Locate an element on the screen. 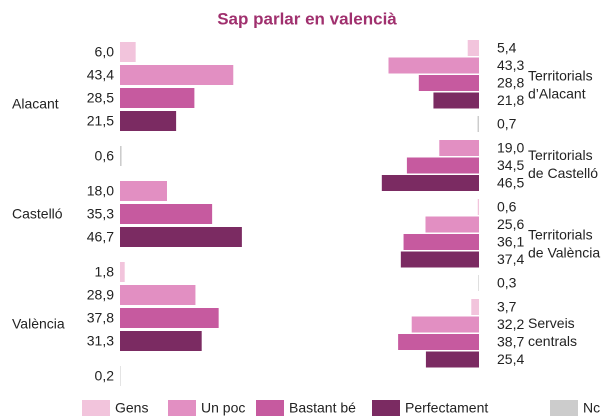 This screenshot has width=615, height=420. value-label: 28,5 is located at coordinates (100, 98).